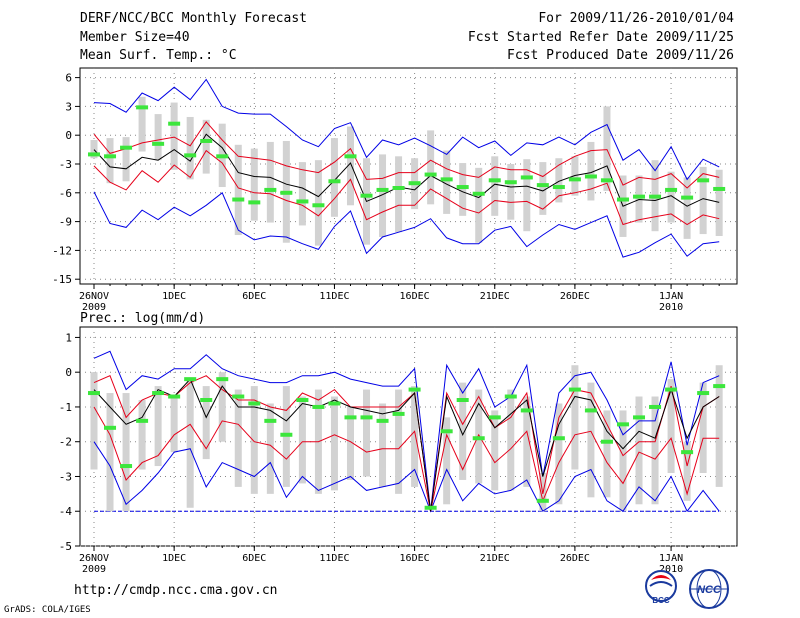 This screenshot has height=618, width=800. What do you see at coordinates (65, 546) in the screenshot?
I see `y-tick-label: -5` at bounding box center [65, 546].